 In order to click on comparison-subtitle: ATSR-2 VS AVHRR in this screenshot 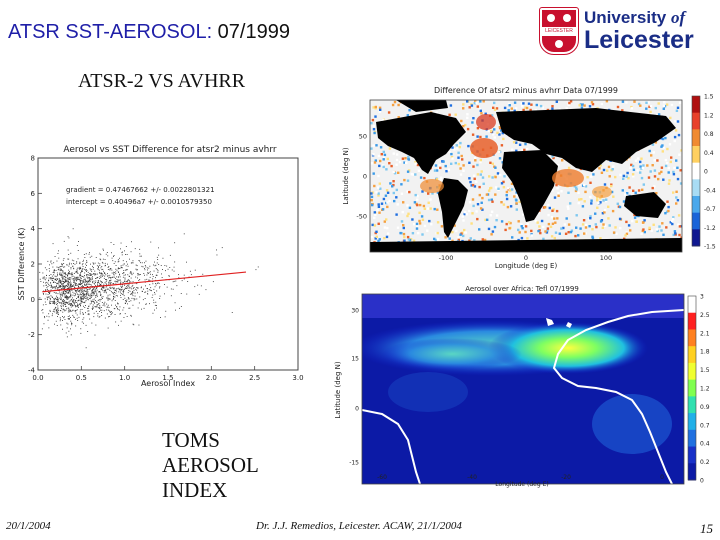, I will do `click(162, 81)`.